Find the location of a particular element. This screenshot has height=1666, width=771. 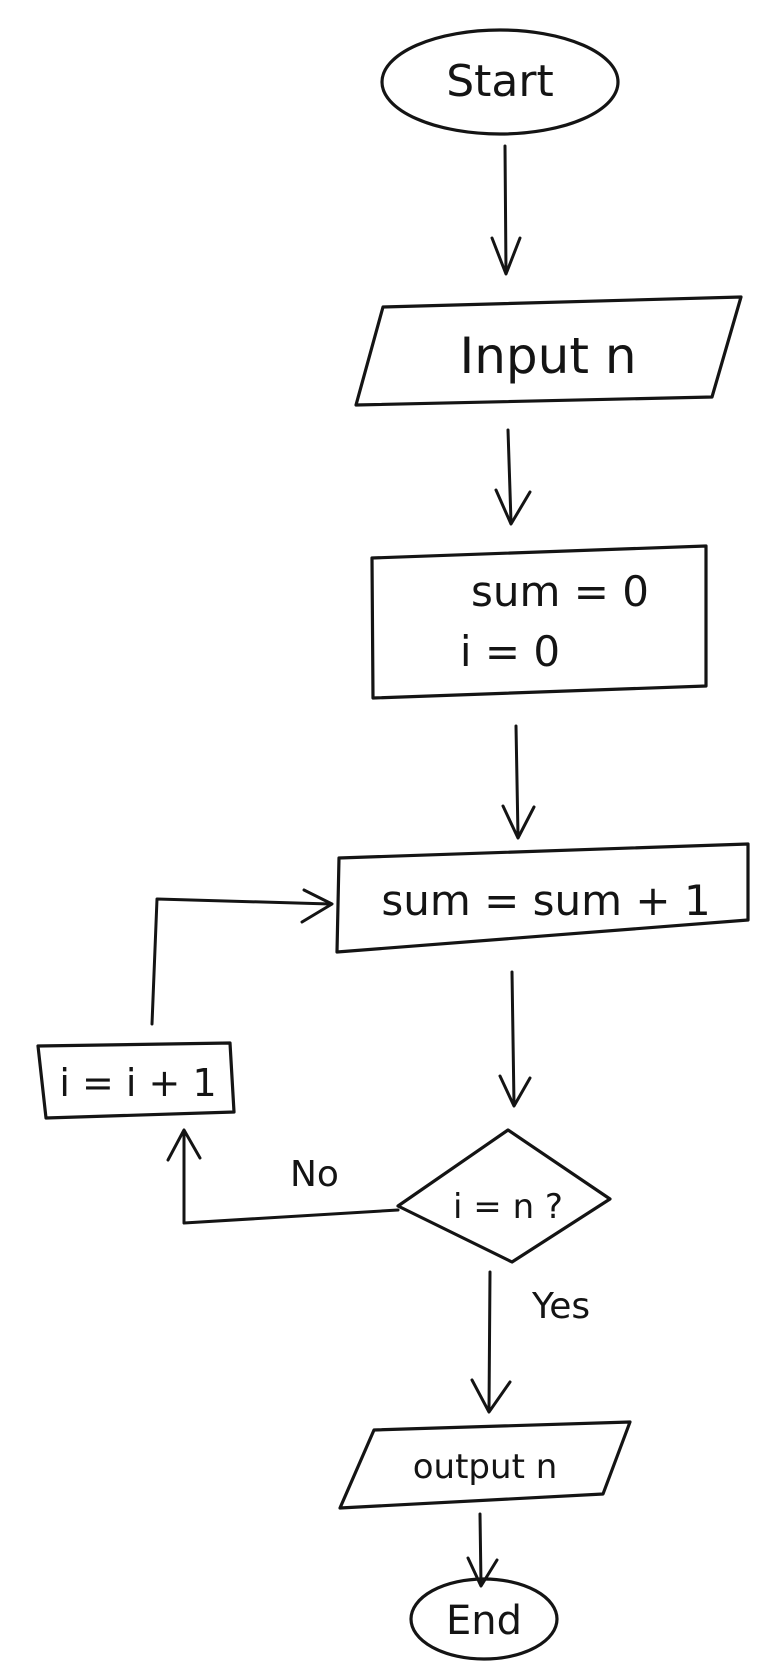

decision-label: i = n ? is located at coordinates (508, 1207).